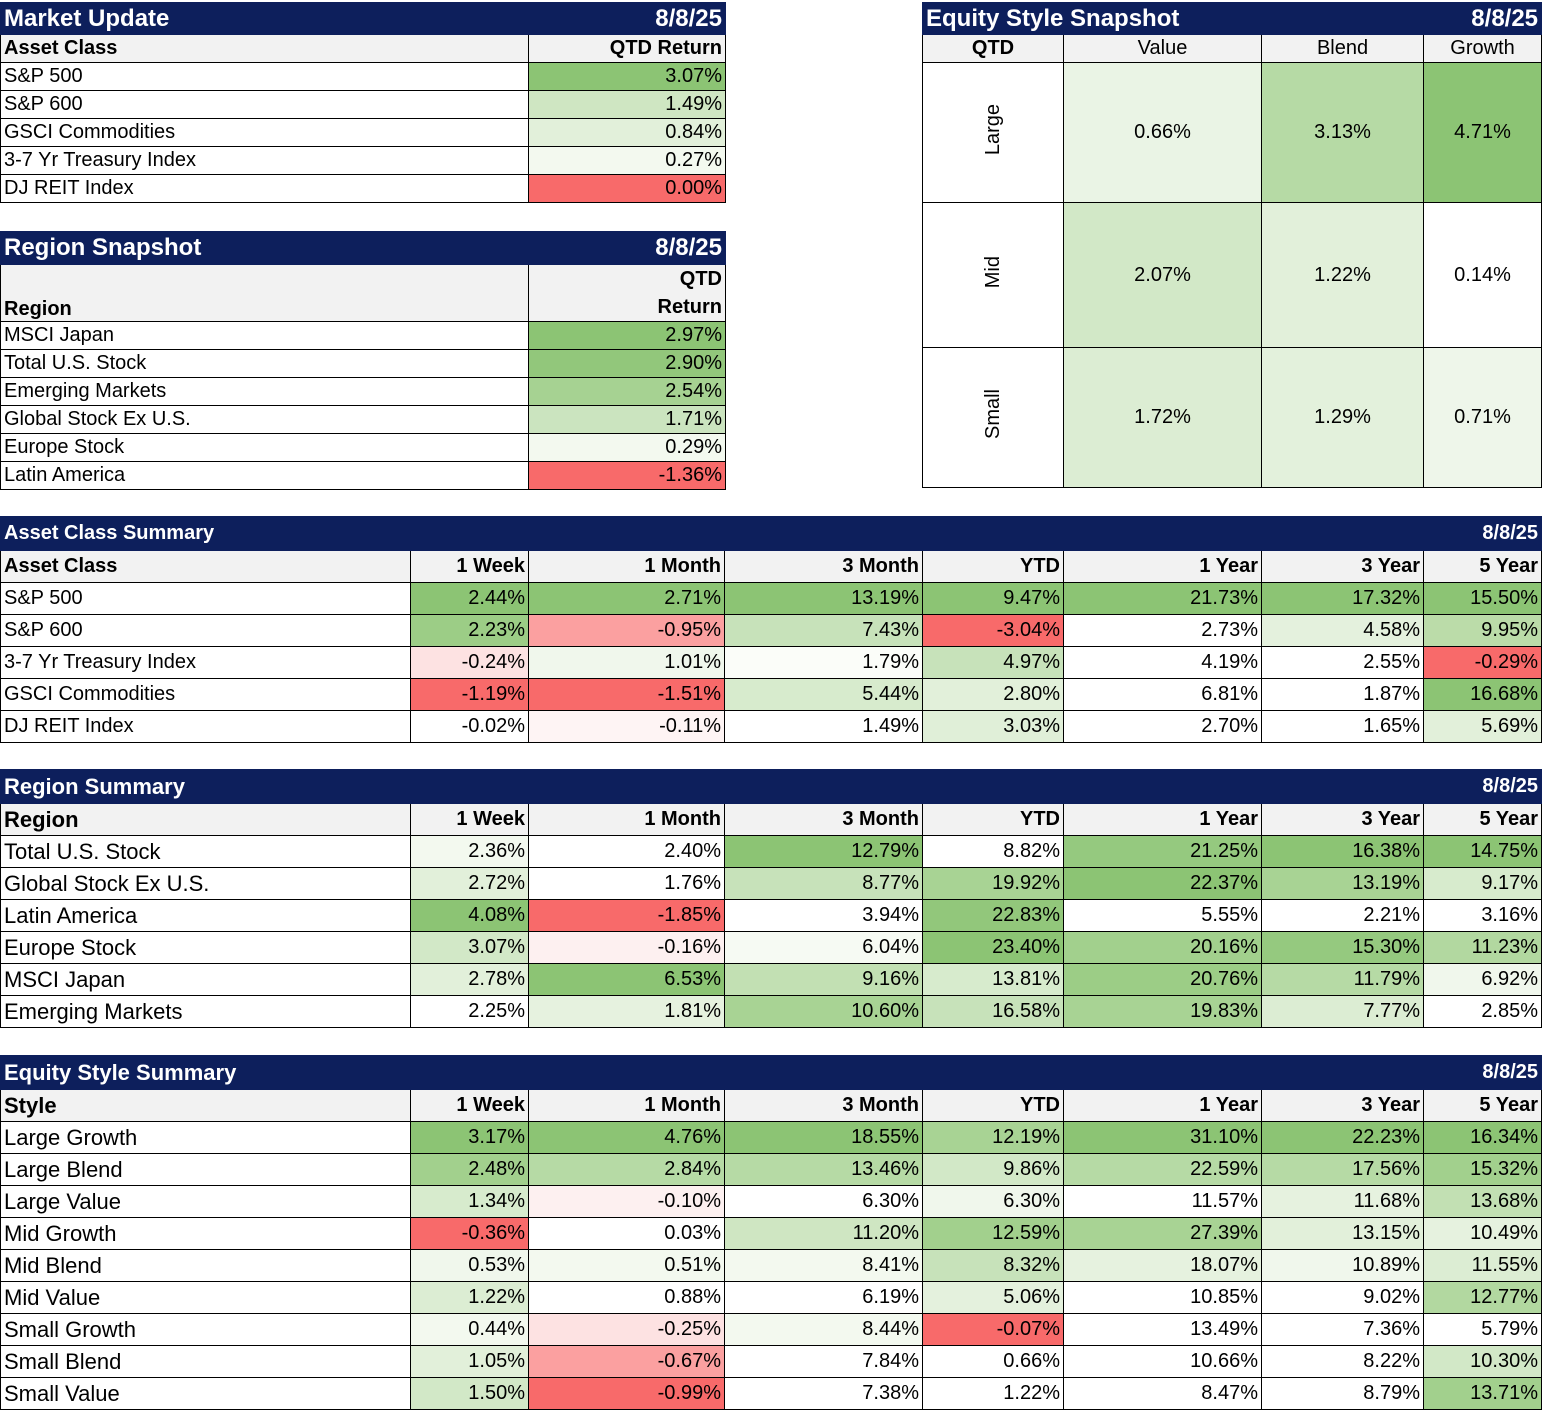  Describe the element at coordinates (1342, 851) in the screenshot. I see `return-cell: 16.38%` at that location.